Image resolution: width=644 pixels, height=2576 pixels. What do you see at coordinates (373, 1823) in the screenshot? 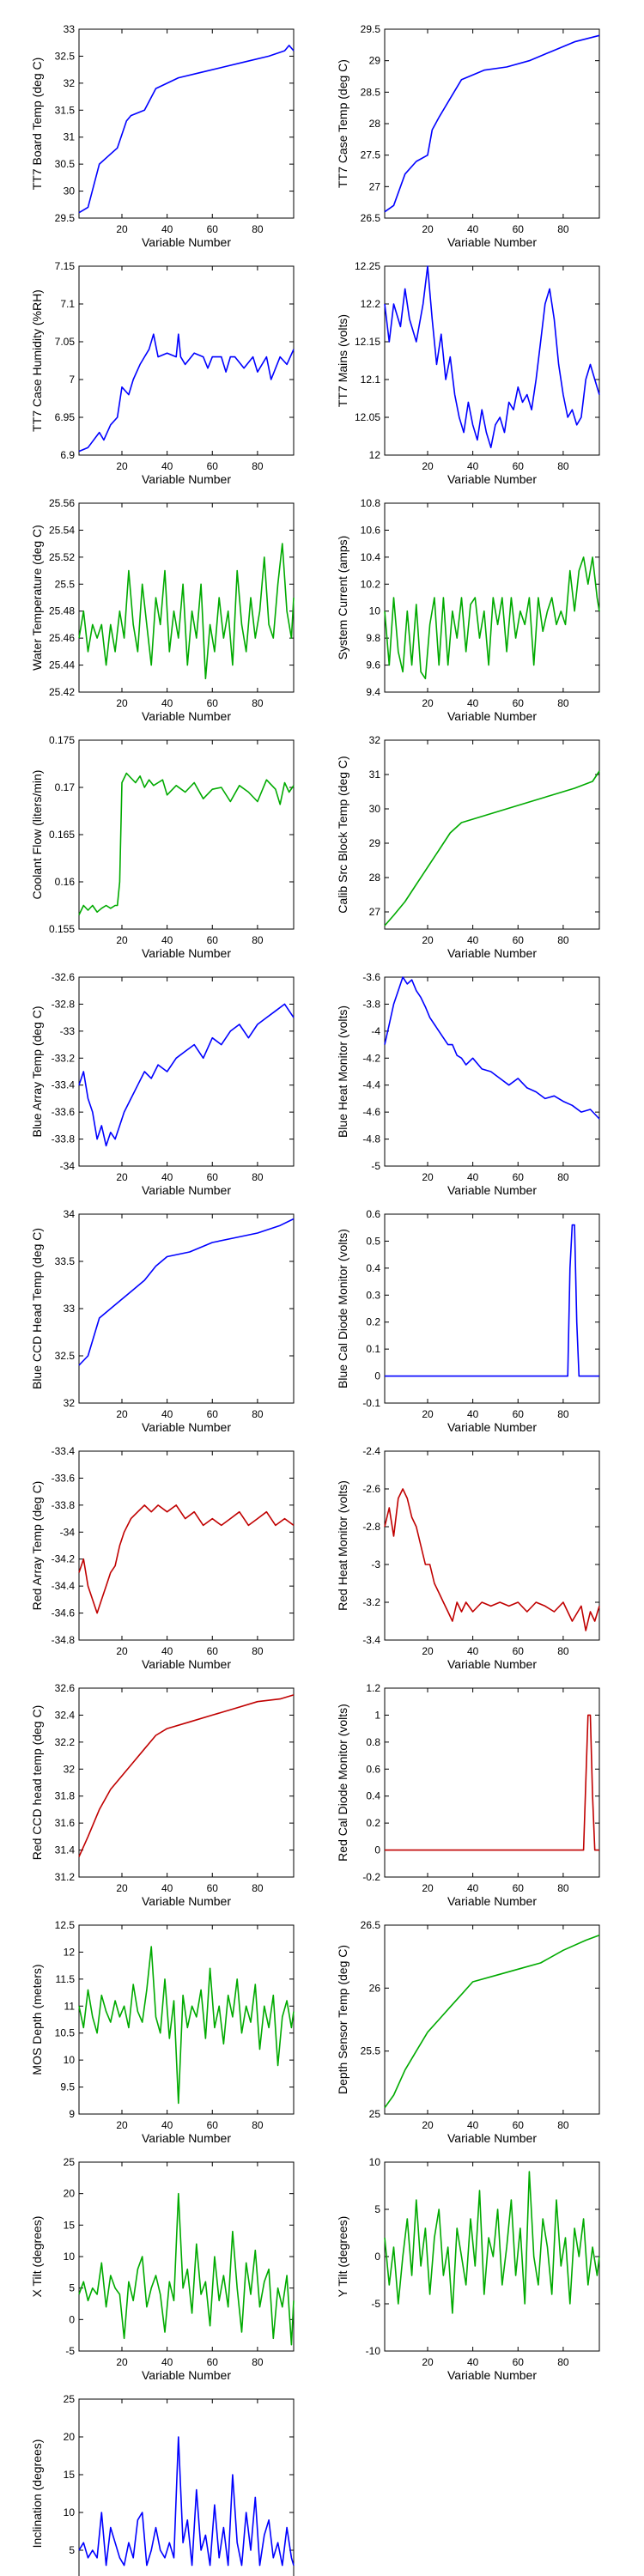
I see `y-tick-label: 0.2` at bounding box center [373, 1823].